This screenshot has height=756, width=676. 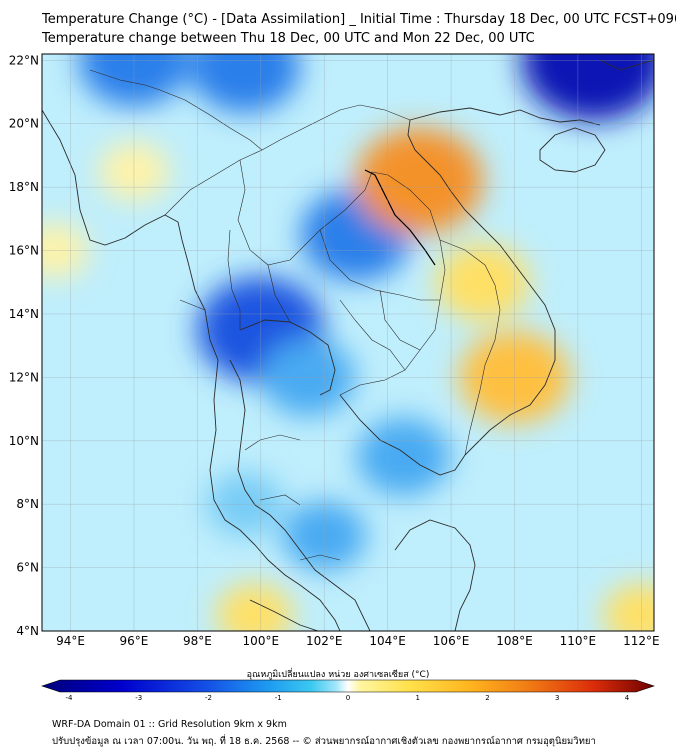 What do you see at coordinates (261, 641) in the screenshot?
I see `lon-label: 100°E` at bounding box center [261, 641].